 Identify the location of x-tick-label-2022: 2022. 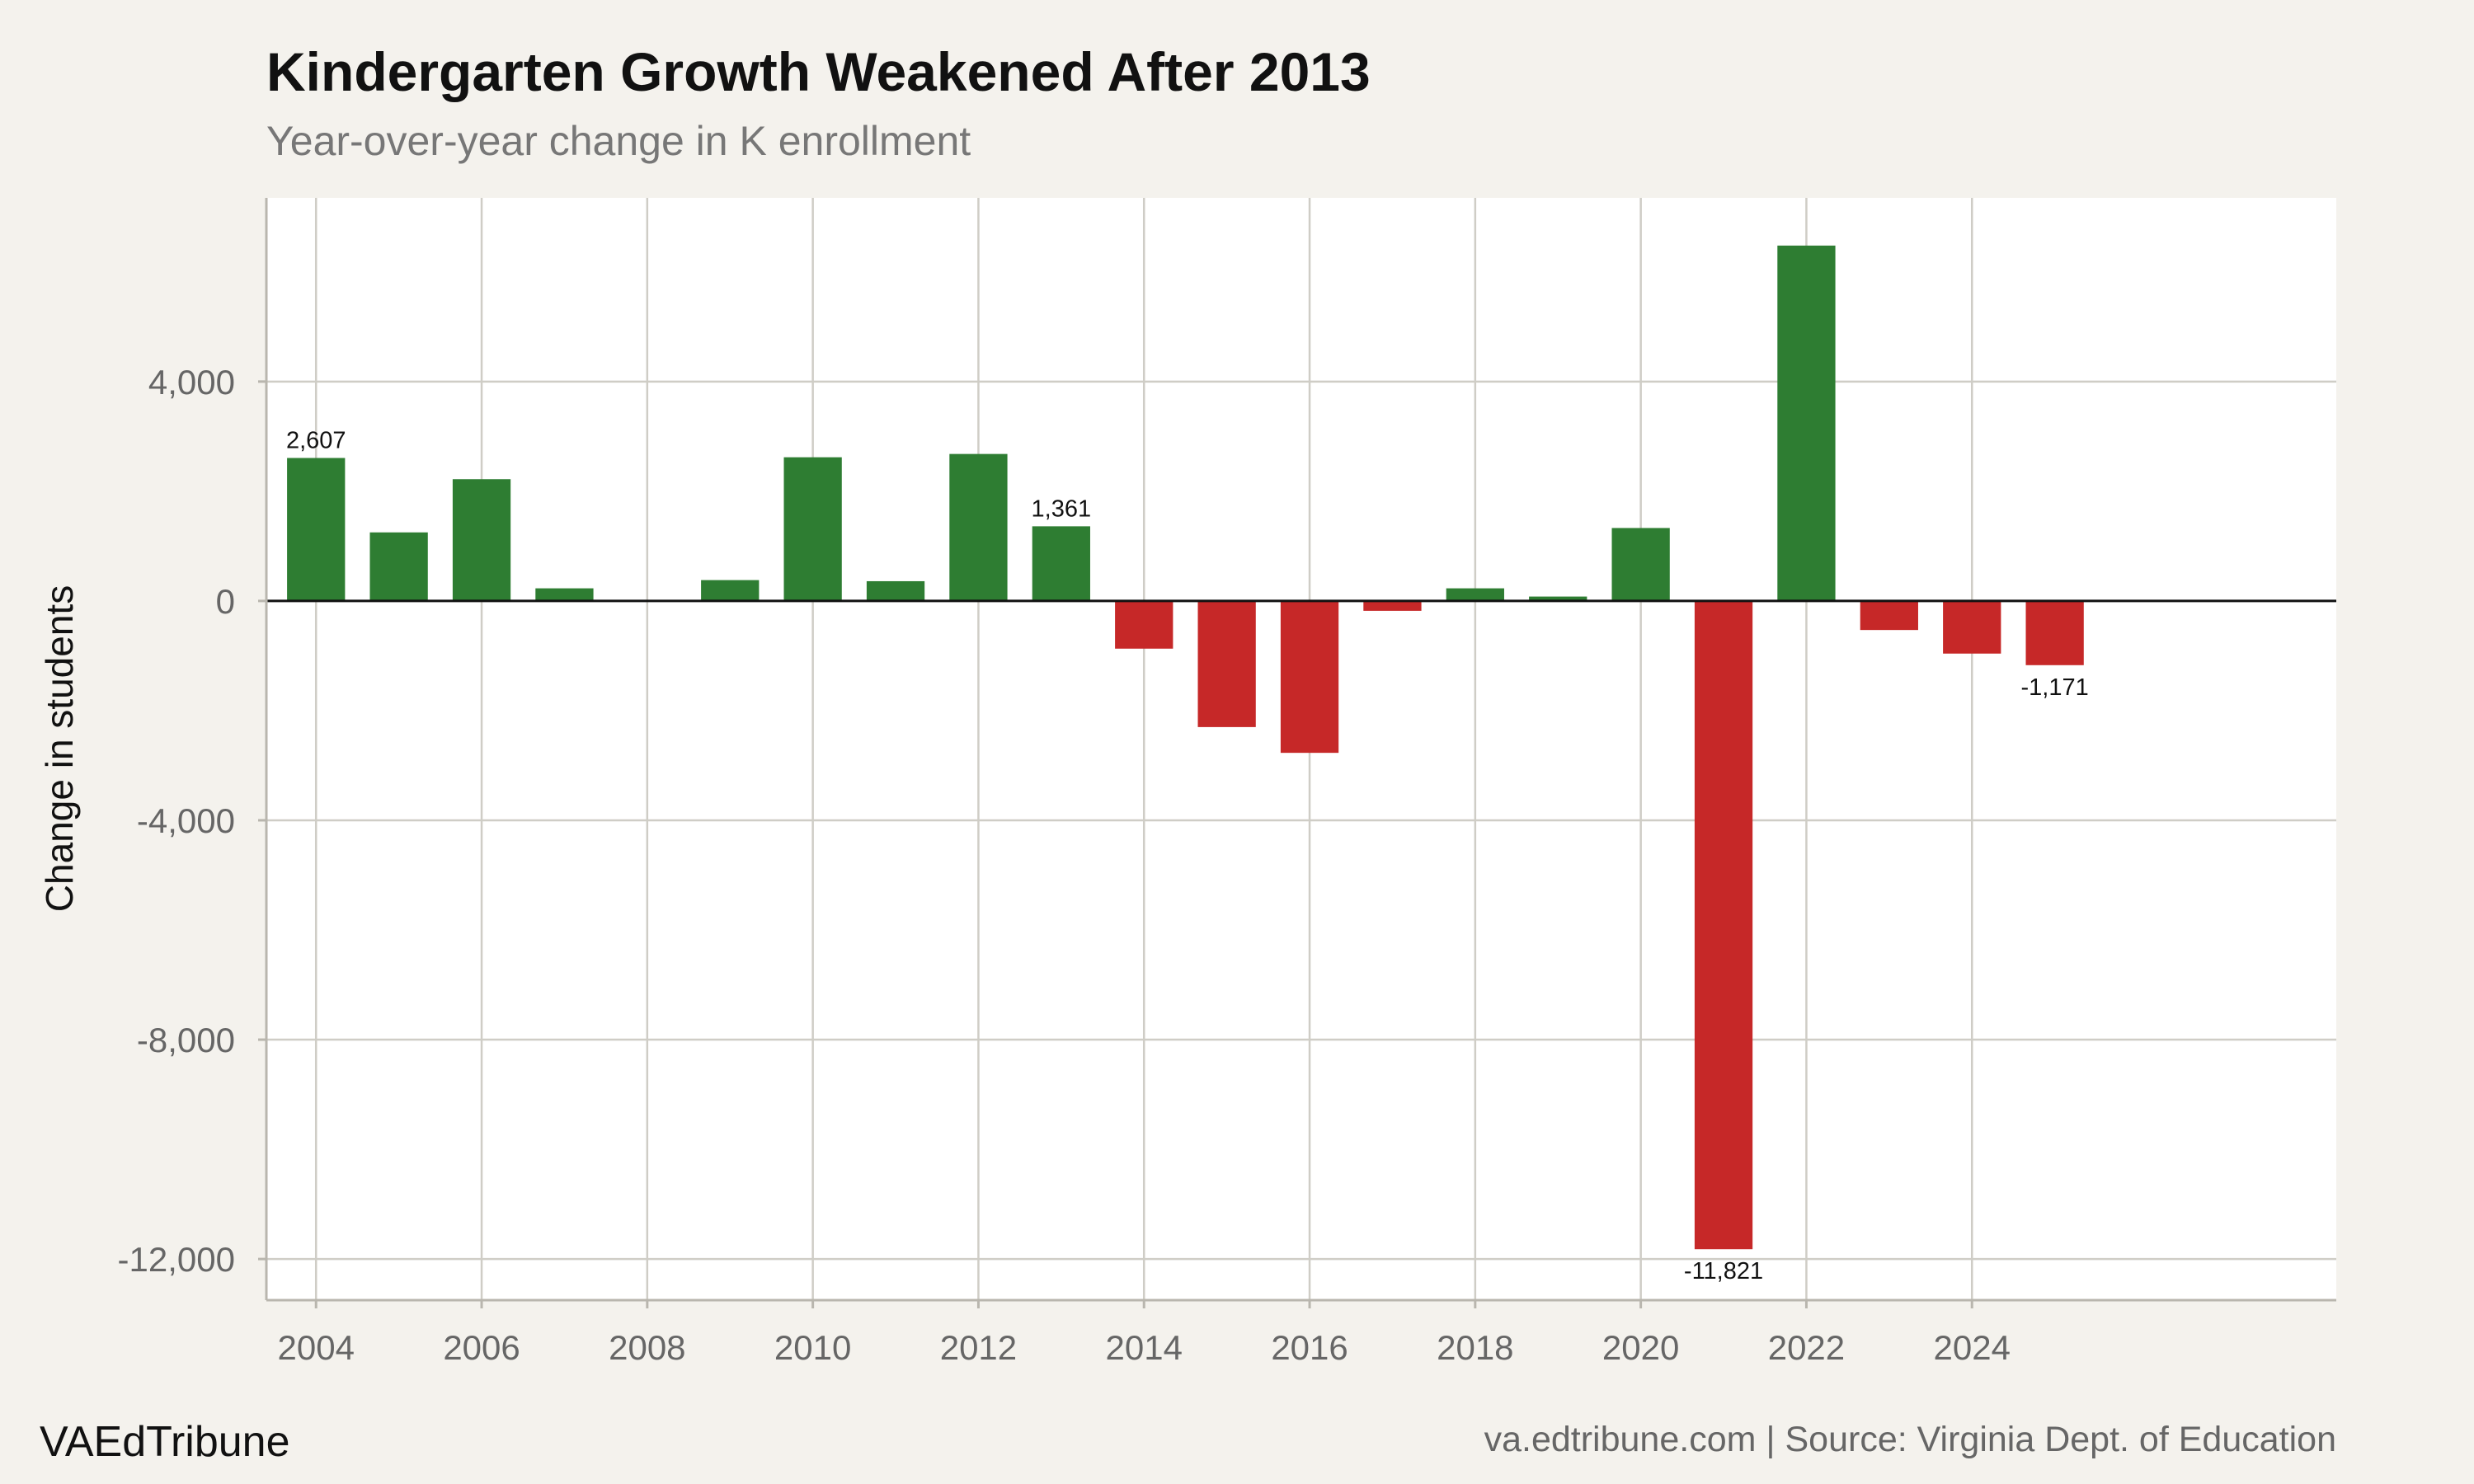
(1806, 1347).